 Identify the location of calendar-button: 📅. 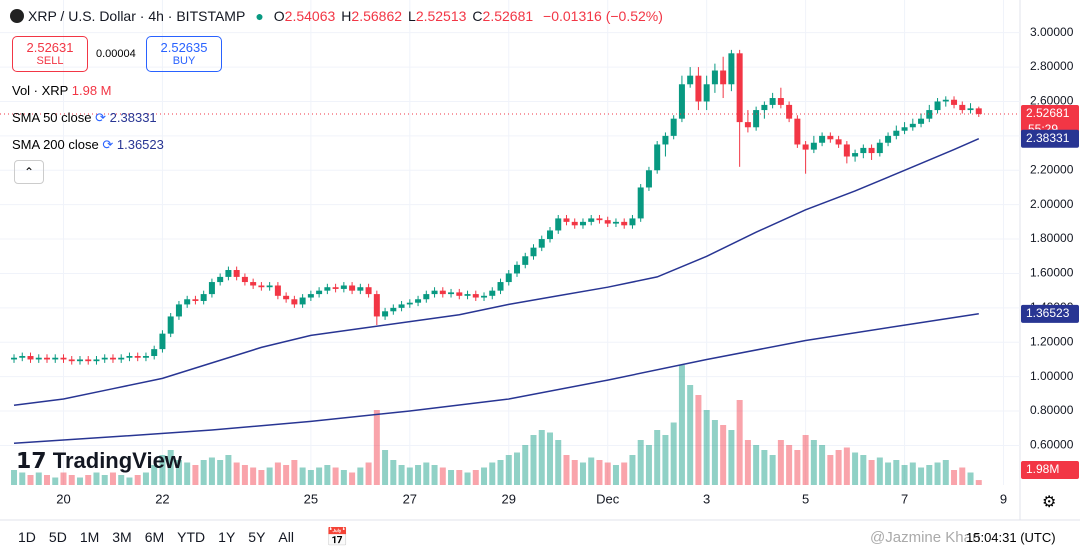
(337, 537).